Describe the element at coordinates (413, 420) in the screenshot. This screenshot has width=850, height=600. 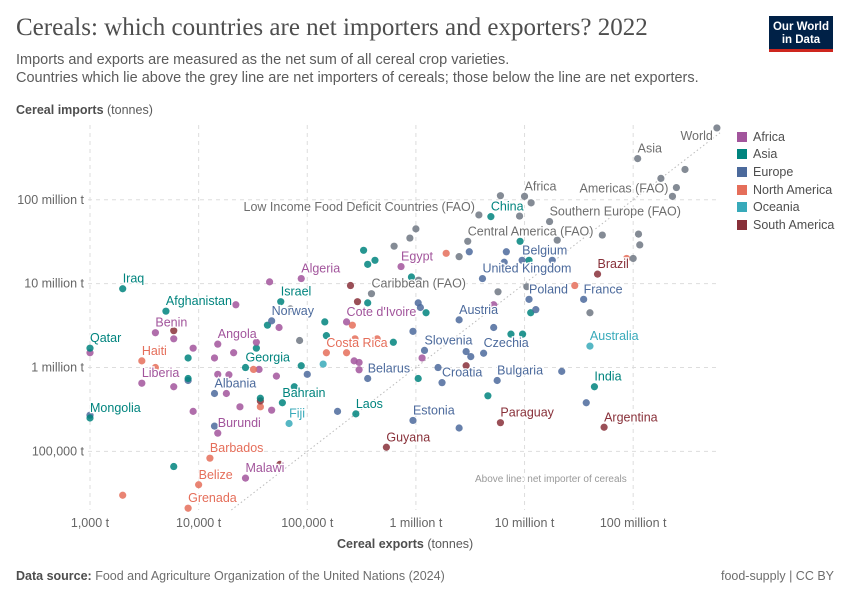
I see `data-point-estonia` at that location.